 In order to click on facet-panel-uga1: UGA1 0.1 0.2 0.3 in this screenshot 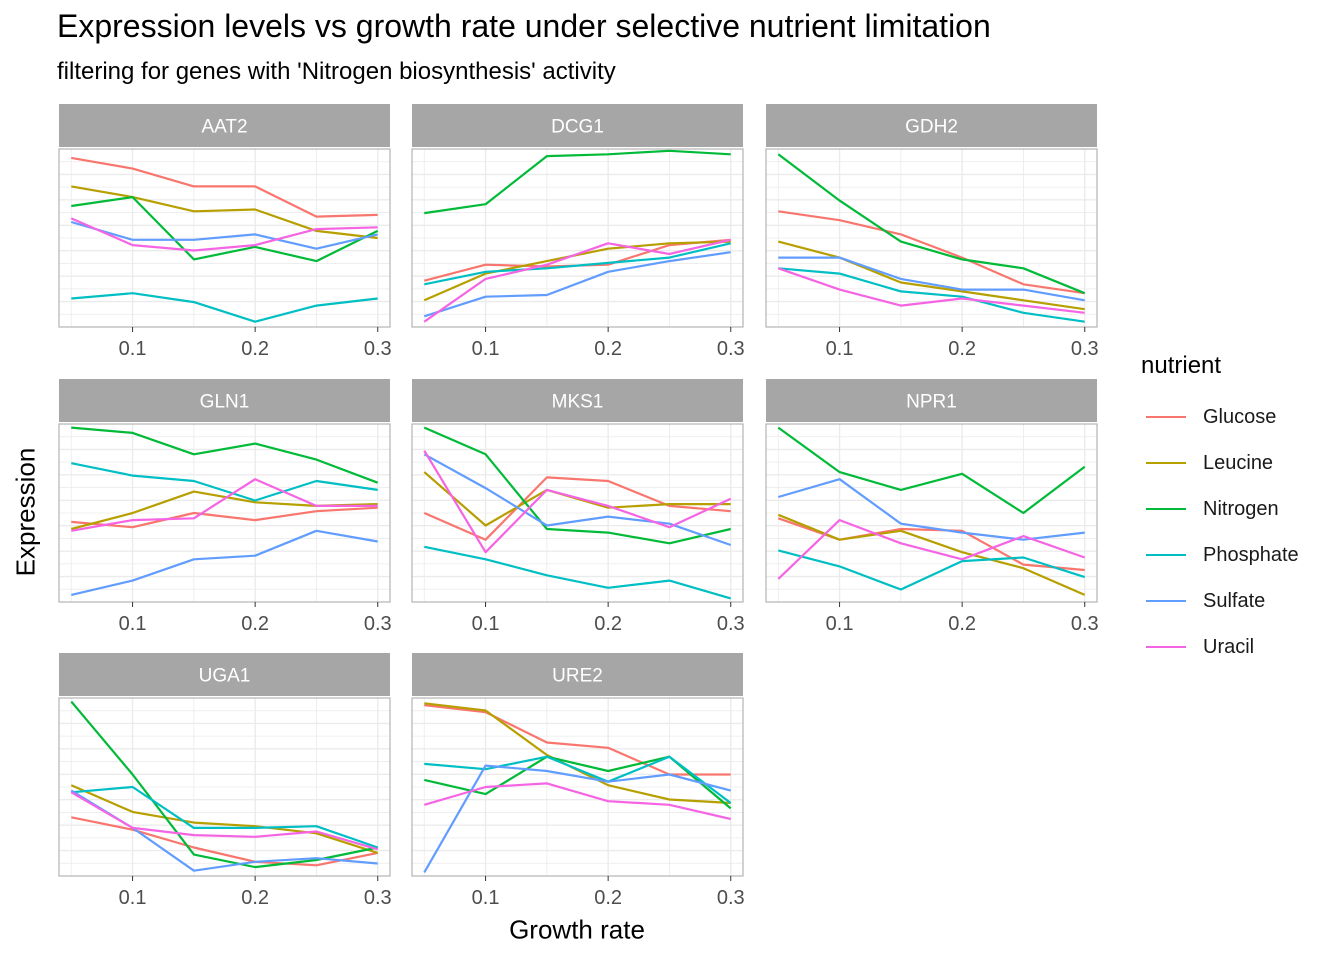, I will do `click(225, 781)`.